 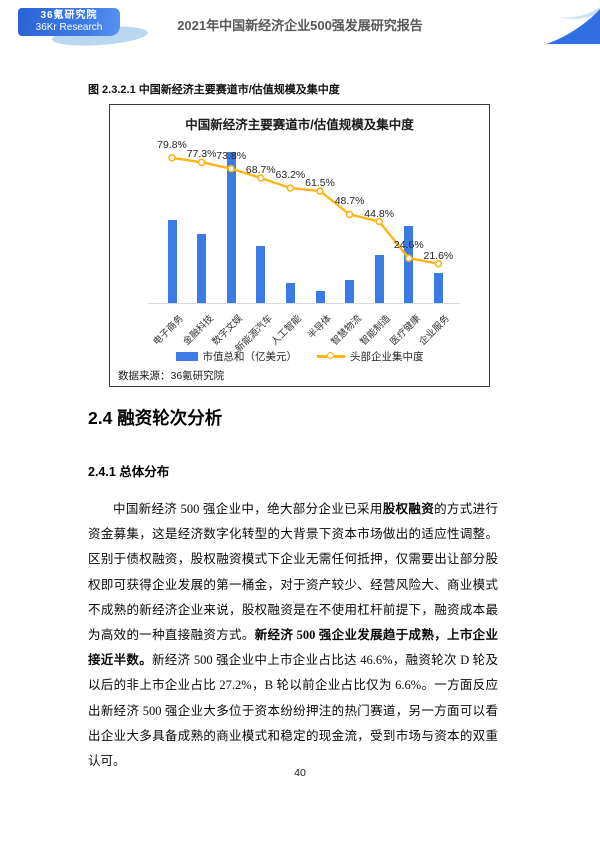 What do you see at coordinates (320, 183) in the screenshot?
I see `line-point-label: 61.5%` at bounding box center [320, 183].